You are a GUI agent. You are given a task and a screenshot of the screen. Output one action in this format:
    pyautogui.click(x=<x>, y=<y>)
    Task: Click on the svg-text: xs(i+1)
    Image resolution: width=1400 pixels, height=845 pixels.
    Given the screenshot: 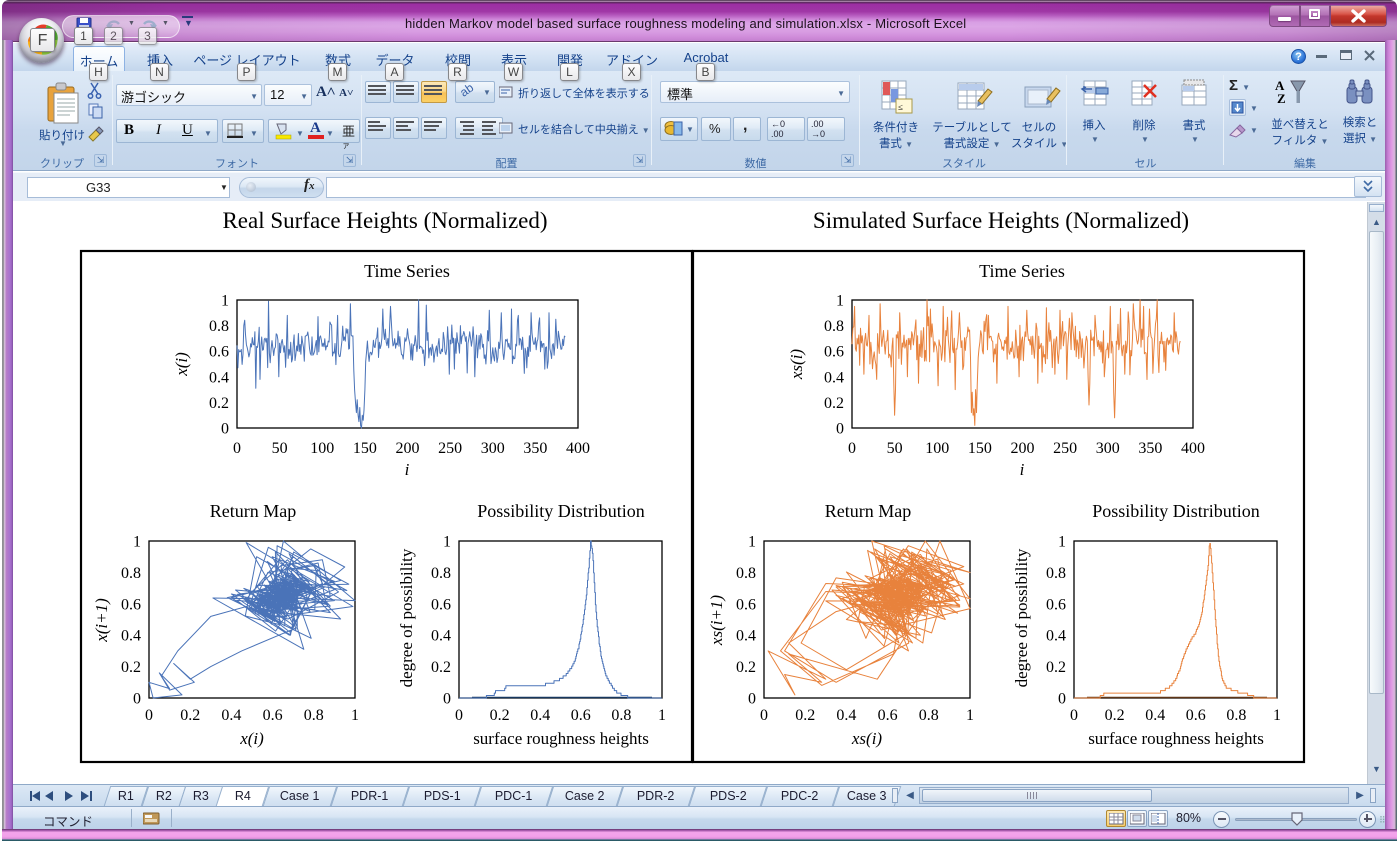 What is the action you would take?
    pyautogui.click(x=716, y=621)
    